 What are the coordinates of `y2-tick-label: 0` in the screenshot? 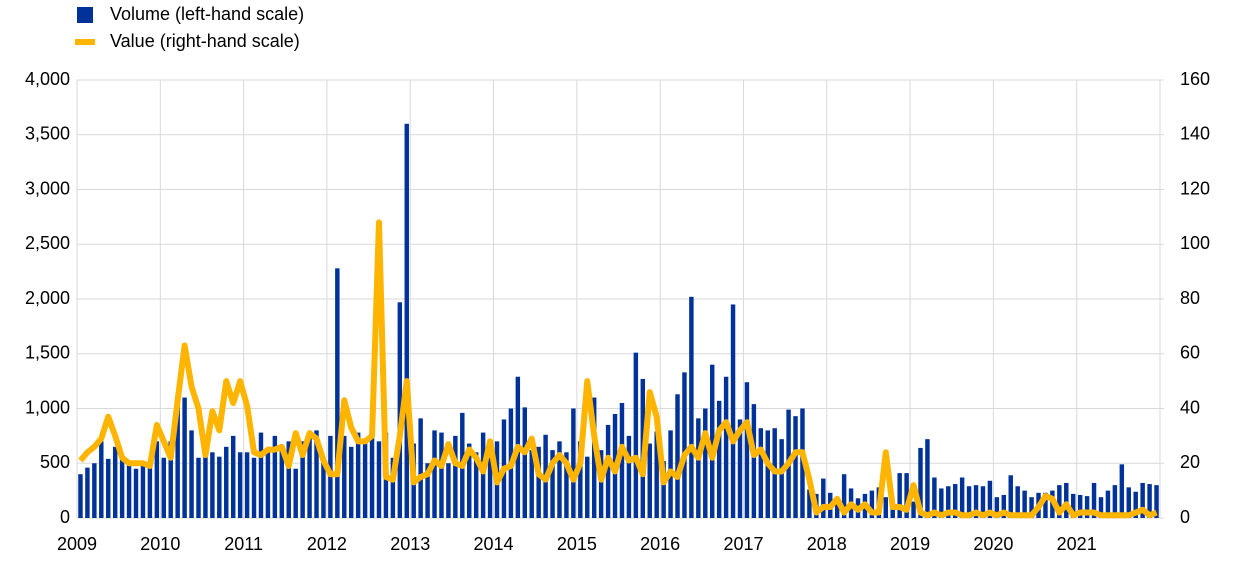 It's located at (1185, 517).